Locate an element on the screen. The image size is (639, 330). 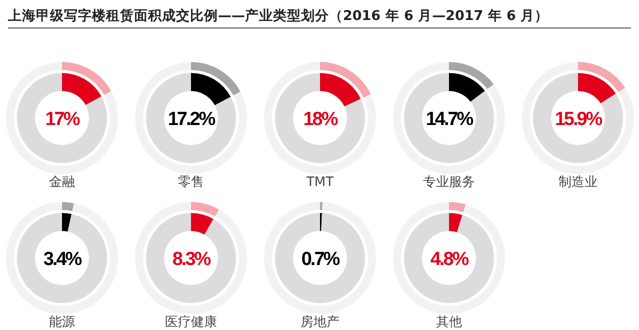
text: 18% is located at coordinates (320, 119).